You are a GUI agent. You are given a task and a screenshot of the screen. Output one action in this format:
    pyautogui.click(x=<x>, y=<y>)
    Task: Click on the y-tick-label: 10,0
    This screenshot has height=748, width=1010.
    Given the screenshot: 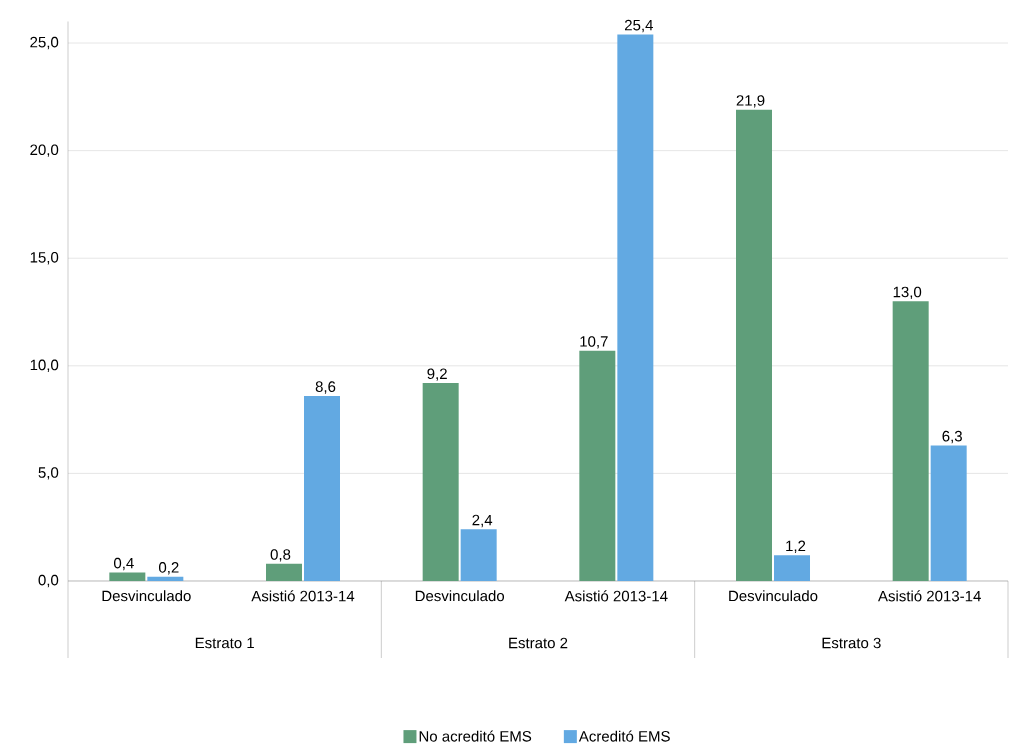 What is the action you would take?
    pyautogui.click(x=44, y=366)
    